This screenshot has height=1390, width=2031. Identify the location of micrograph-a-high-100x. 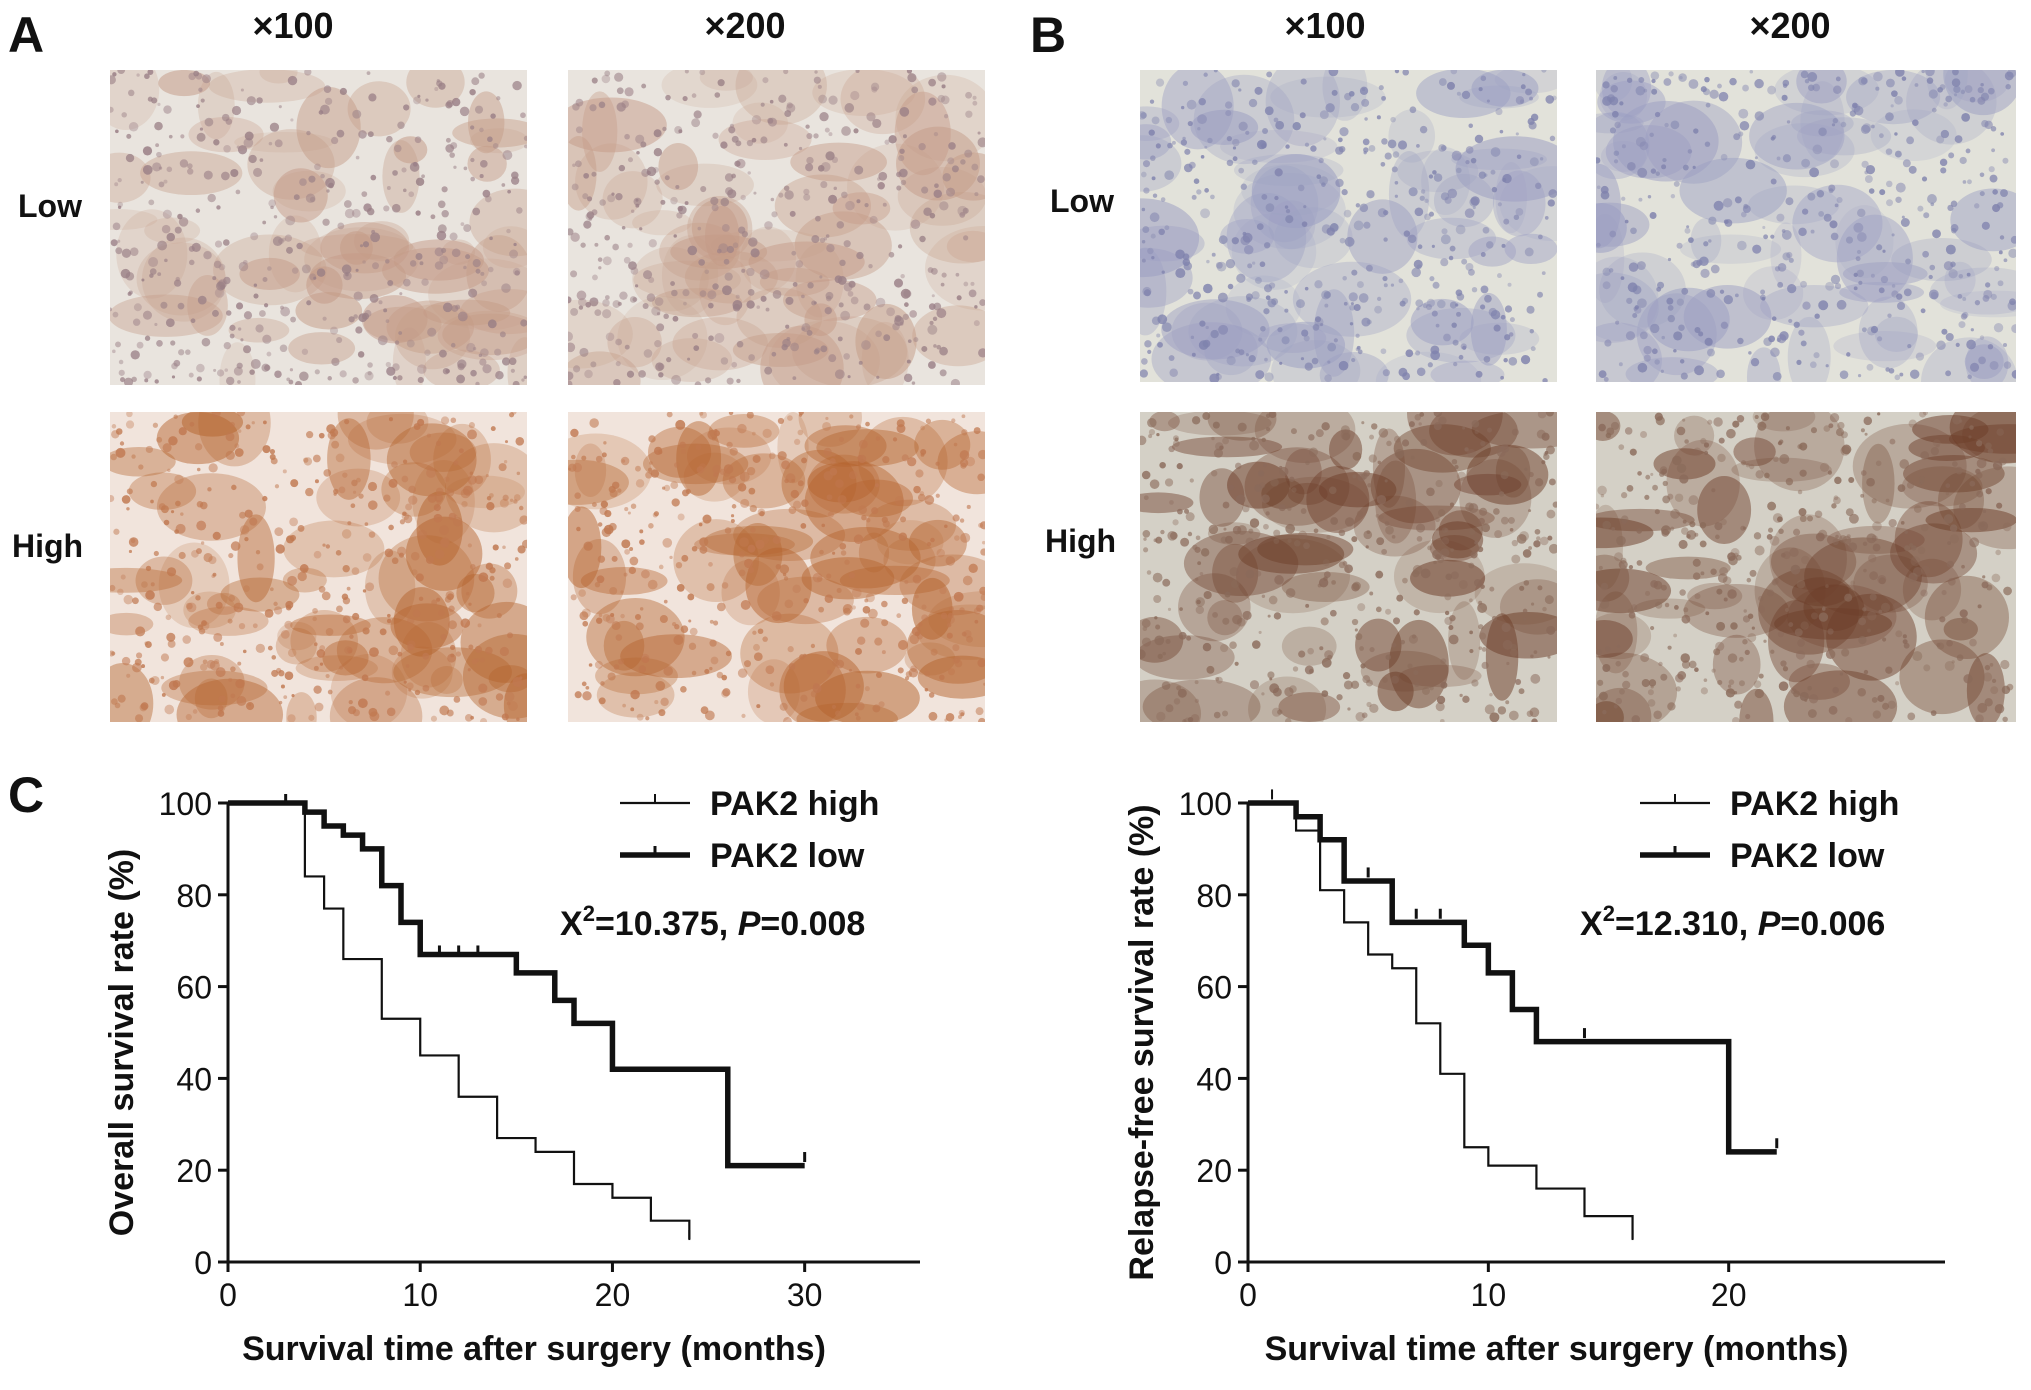
(318, 567).